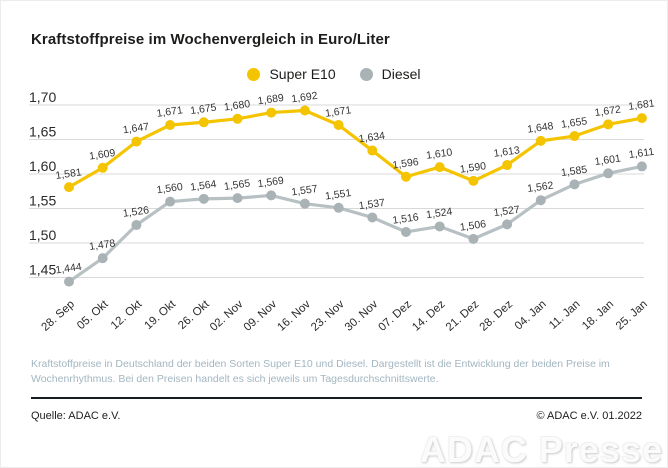  What do you see at coordinates (69, 174) in the screenshot?
I see `data-point-value-label: 1,581` at bounding box center [69, 174].